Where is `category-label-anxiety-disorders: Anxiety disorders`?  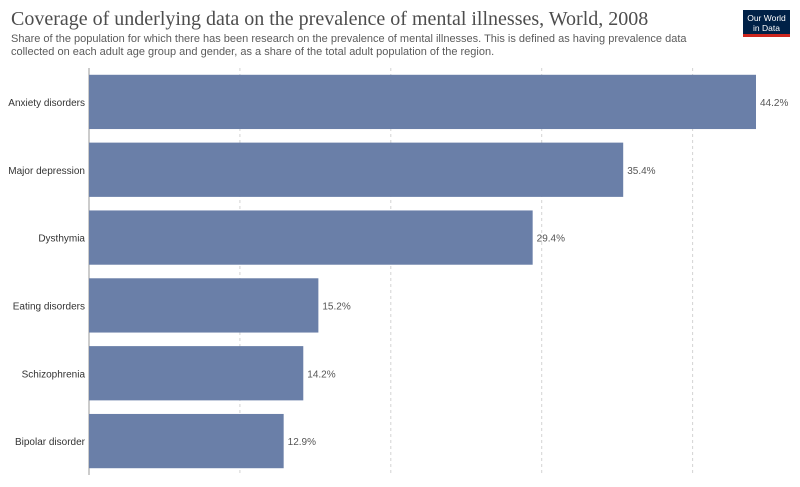 category-label-anxiety-disorders: Anxiety disorders is located at coordinates (46, 103).